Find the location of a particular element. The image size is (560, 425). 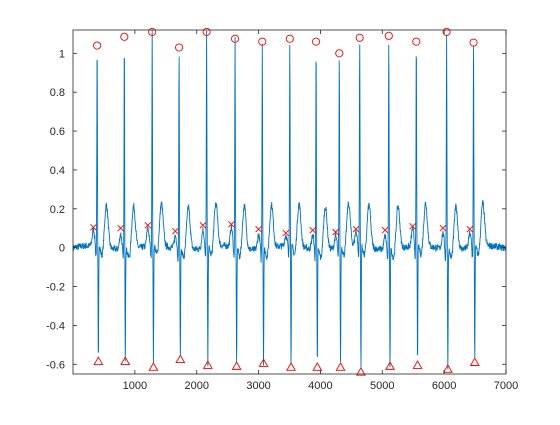

y-tick-label: 0 is located at coordinates (62, 249).